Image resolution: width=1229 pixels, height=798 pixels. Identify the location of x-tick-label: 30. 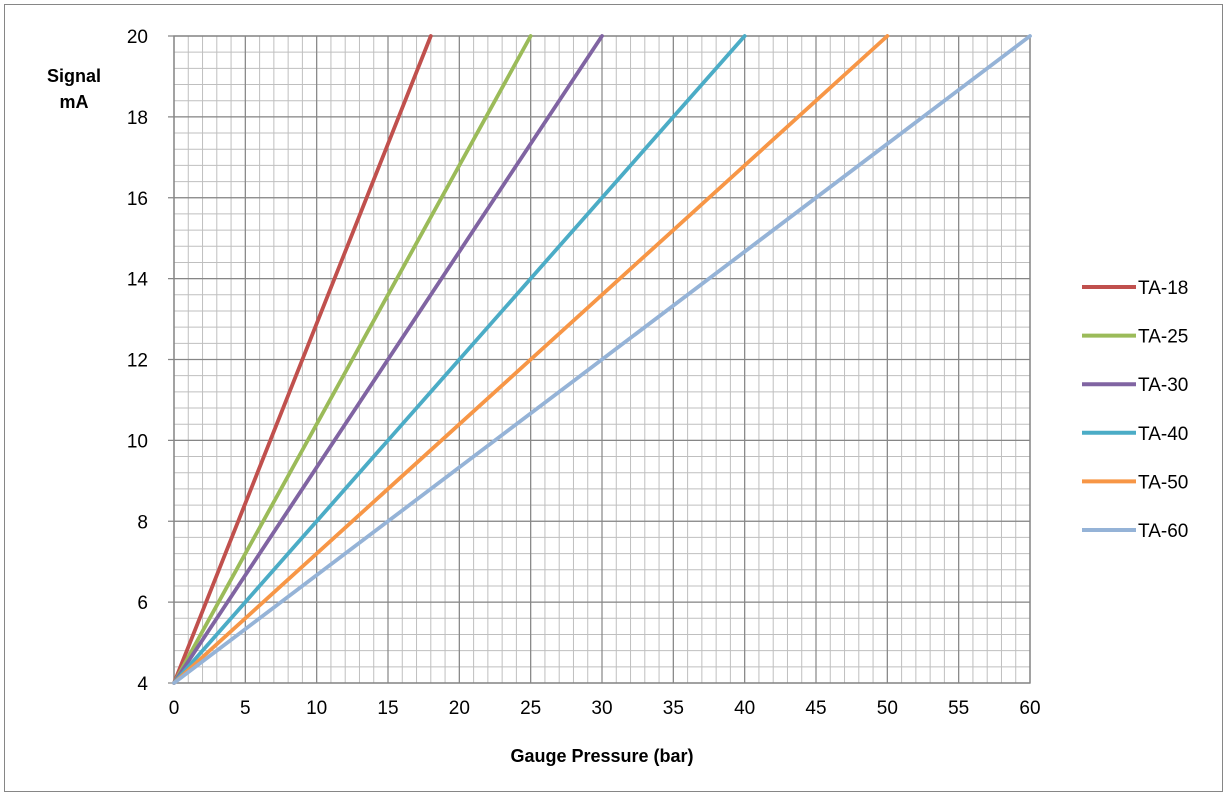
(601, 708).